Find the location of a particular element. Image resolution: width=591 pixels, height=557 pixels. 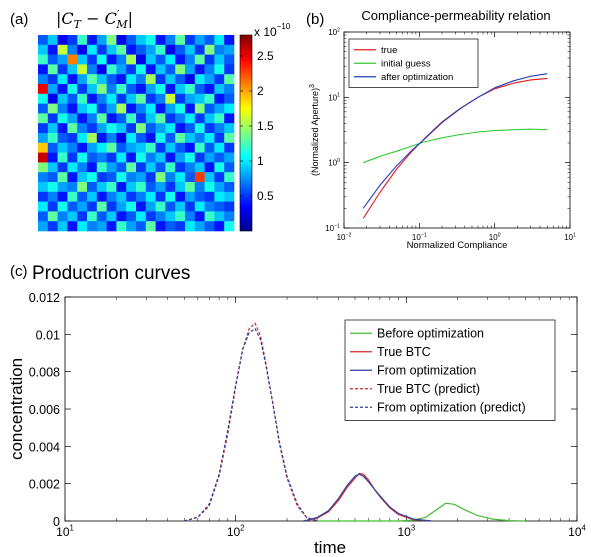

x-tick-label: 10³ is located at coordinates (406, 531).